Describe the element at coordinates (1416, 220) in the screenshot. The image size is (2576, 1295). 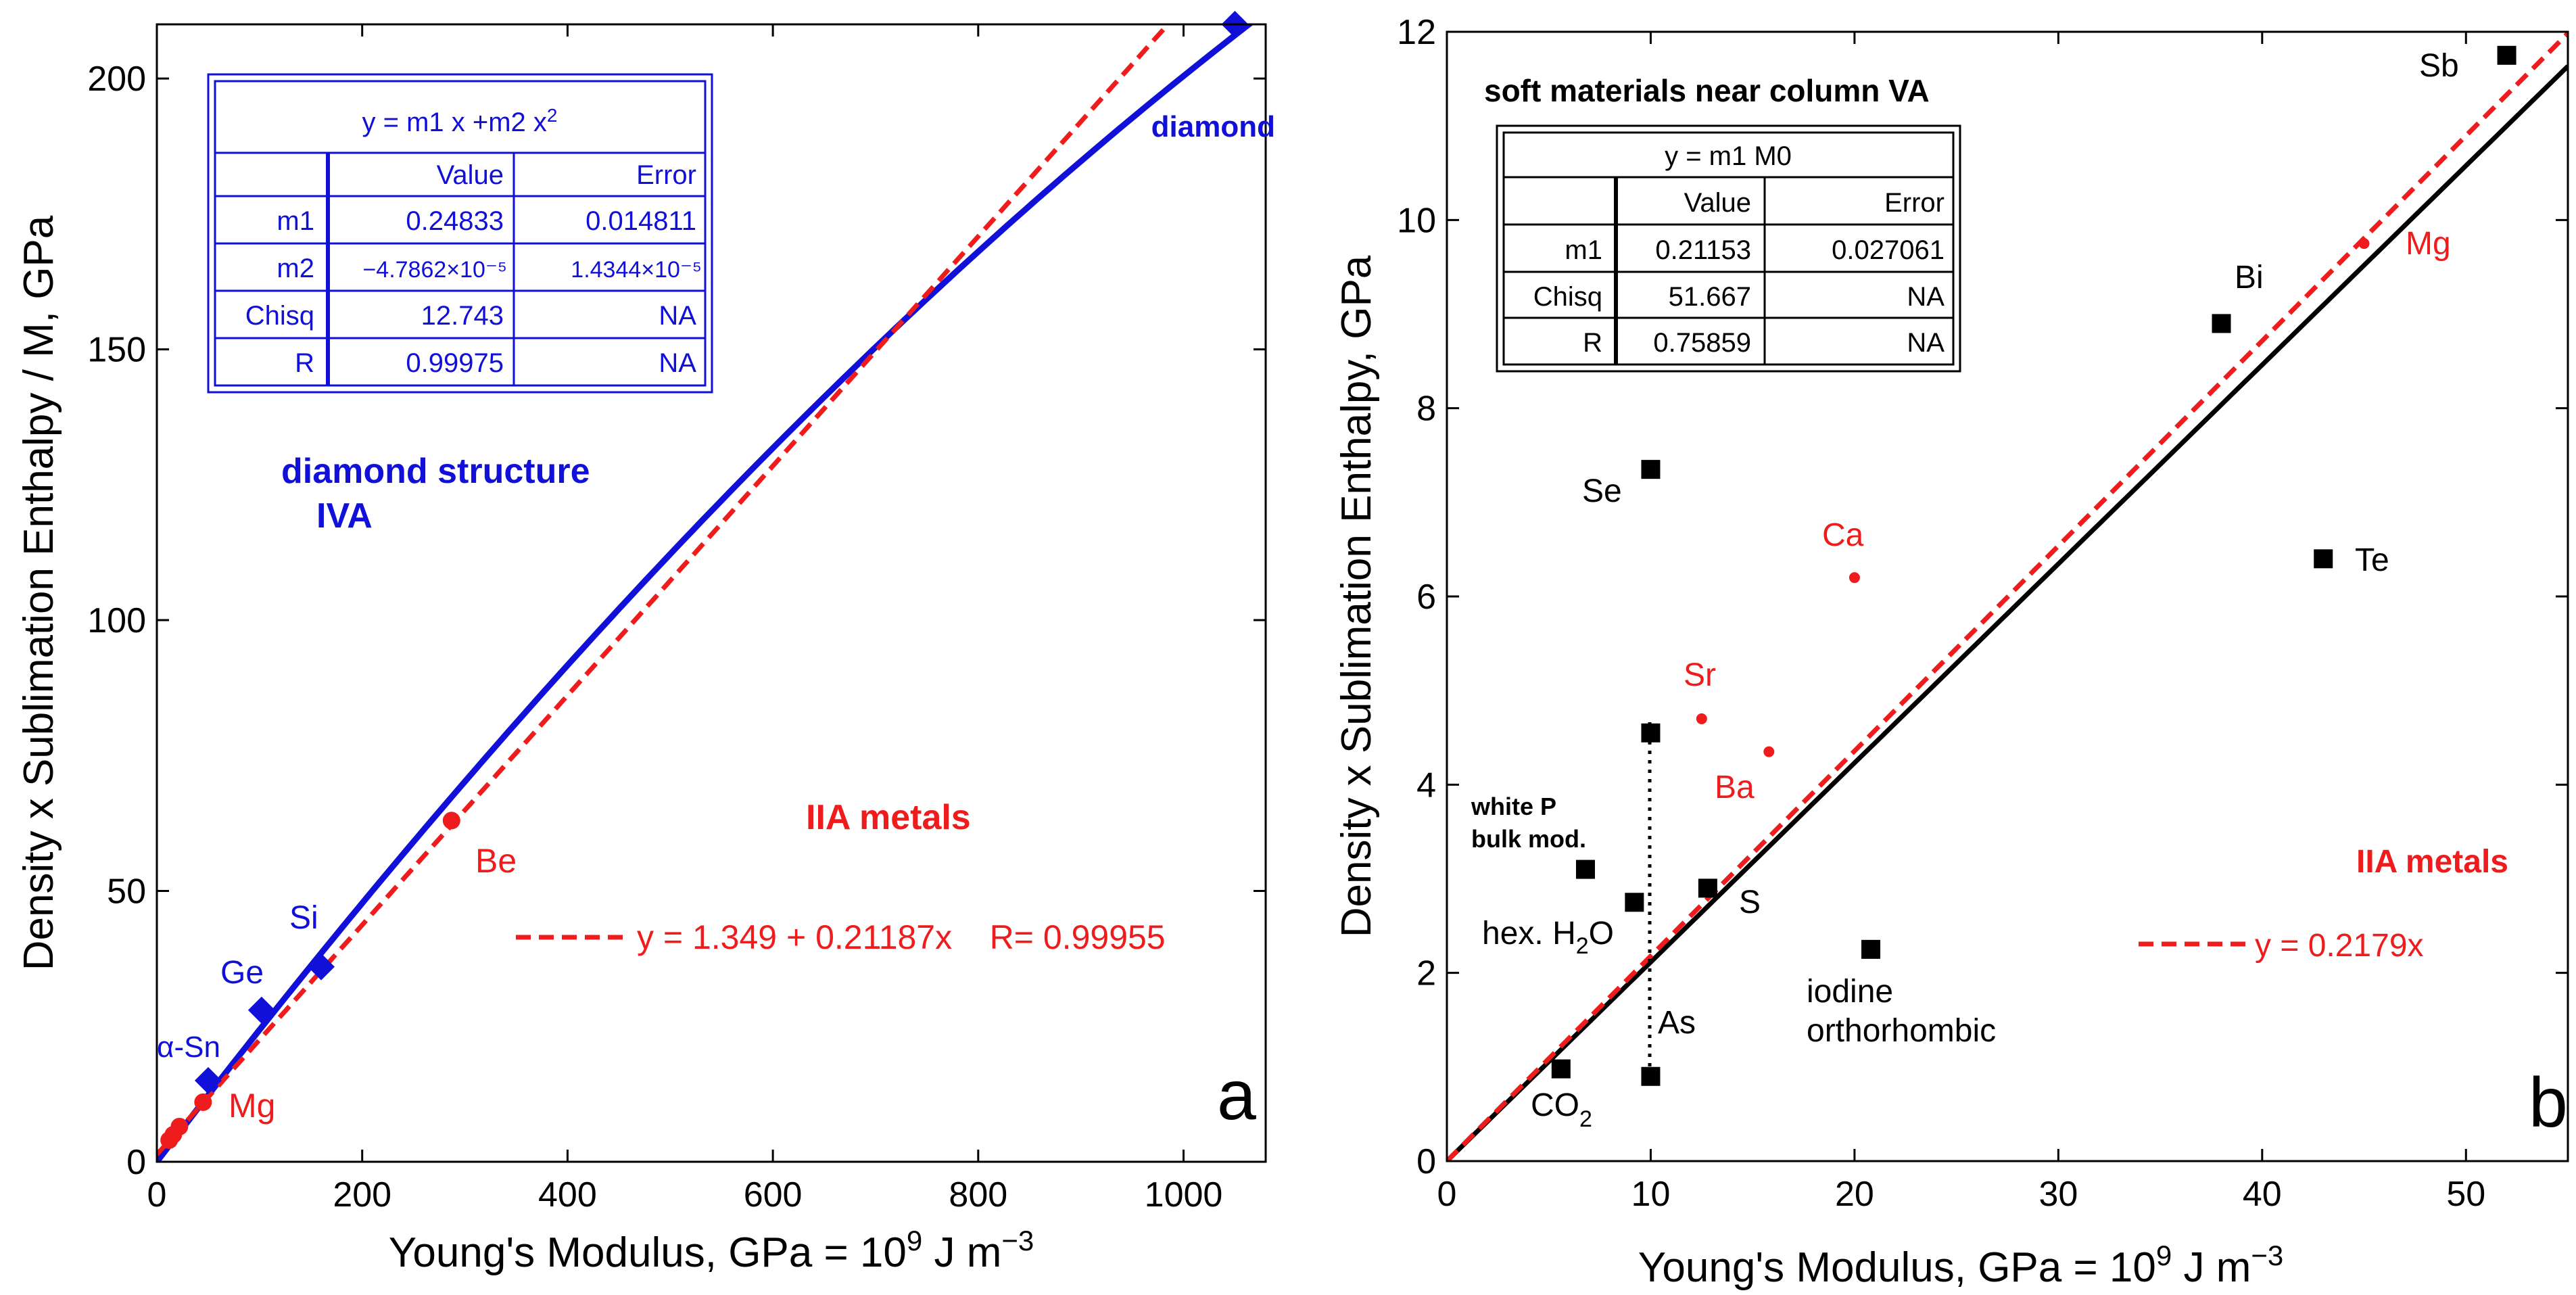
I see `y-tick-label: 10` at that location.